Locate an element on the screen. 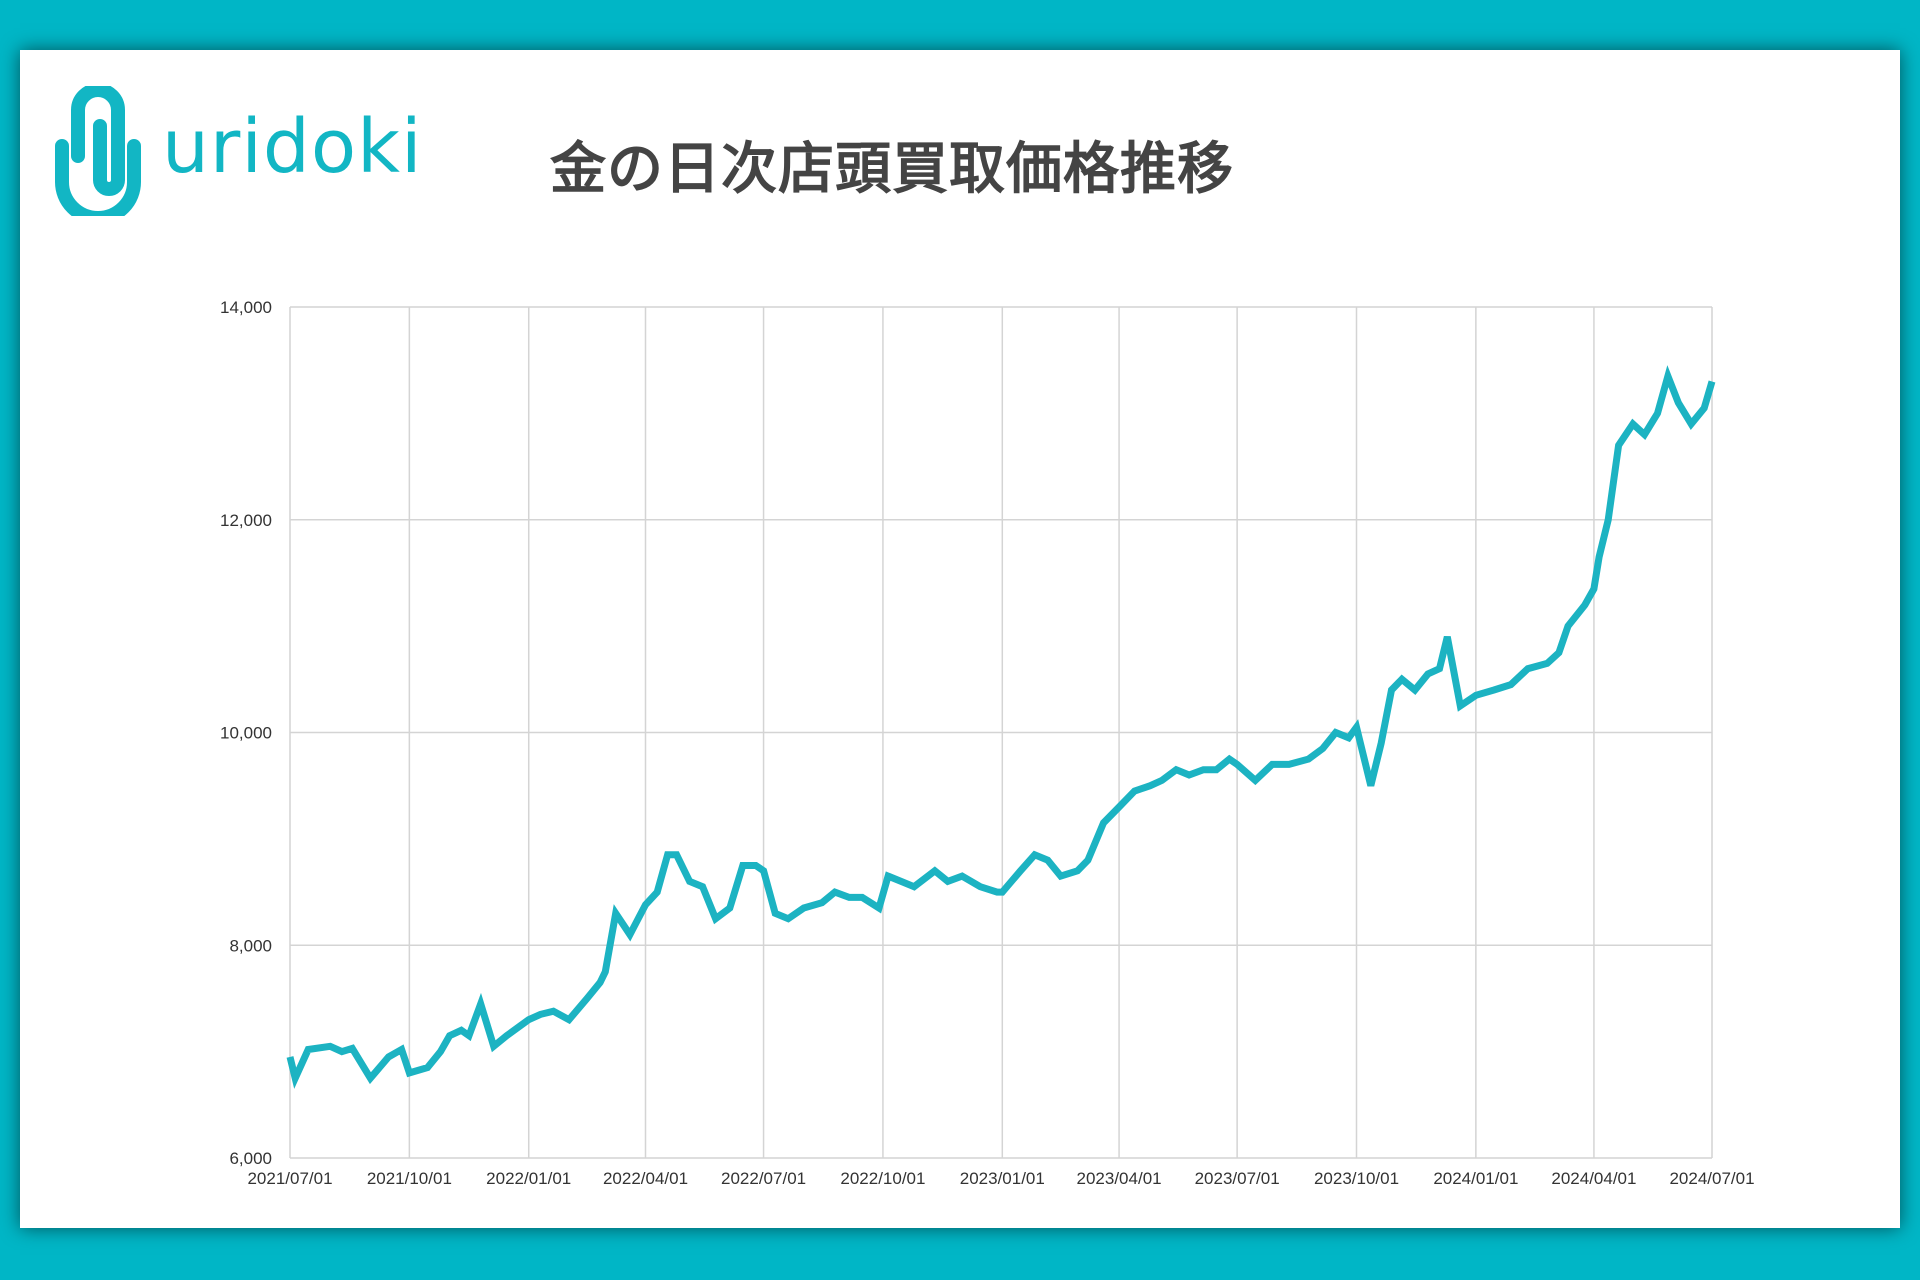 This screenshot has width=1920, height=1280. x-tick-label: 2023/10/01 is located at coordinates (1356, 1178).